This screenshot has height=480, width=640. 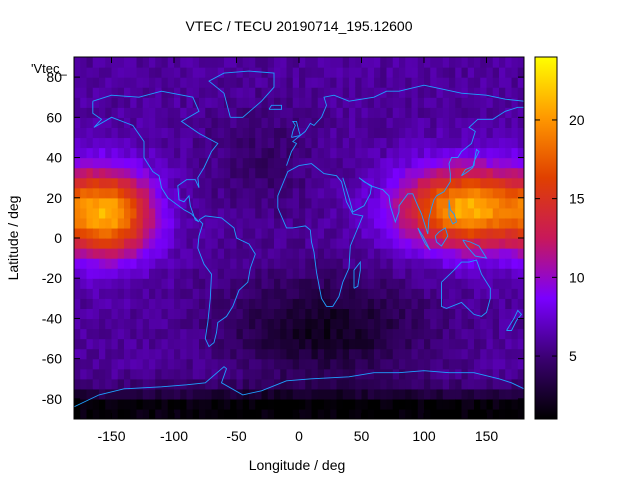 I want to click on chart-title: VTEC / TECU 20190714_195.12600, so click(x=298, y=26).